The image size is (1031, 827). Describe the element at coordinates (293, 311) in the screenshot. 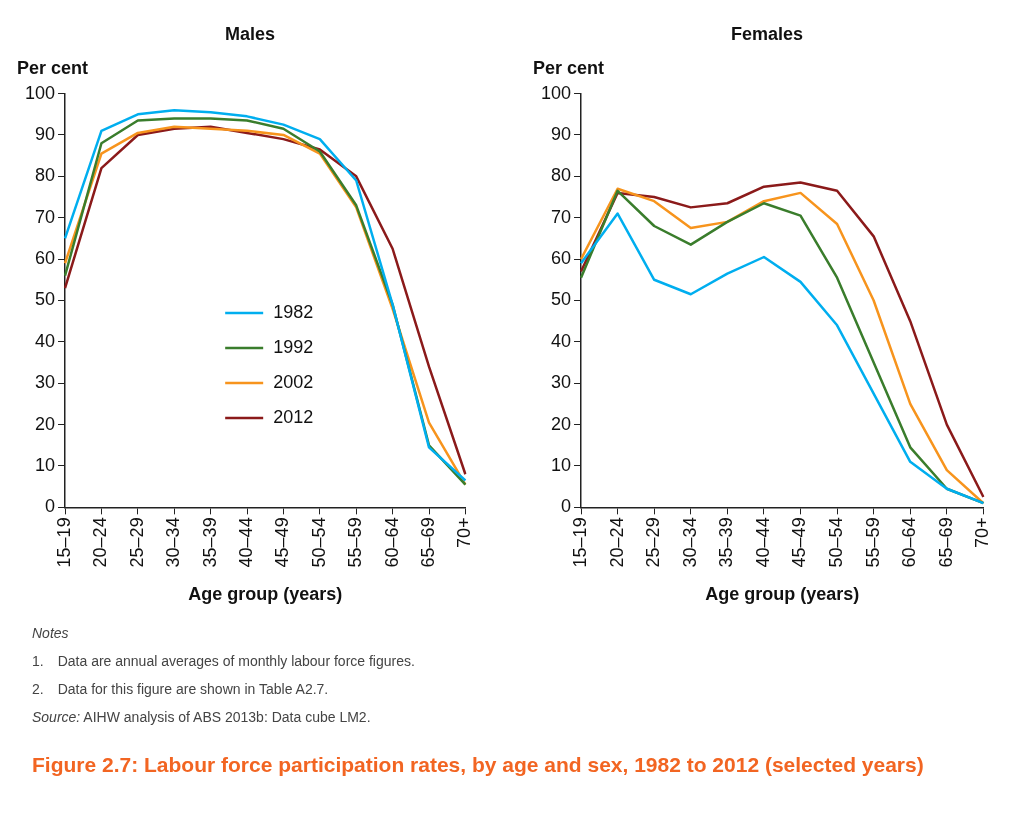

I see `legend-label: 1982` at that location.